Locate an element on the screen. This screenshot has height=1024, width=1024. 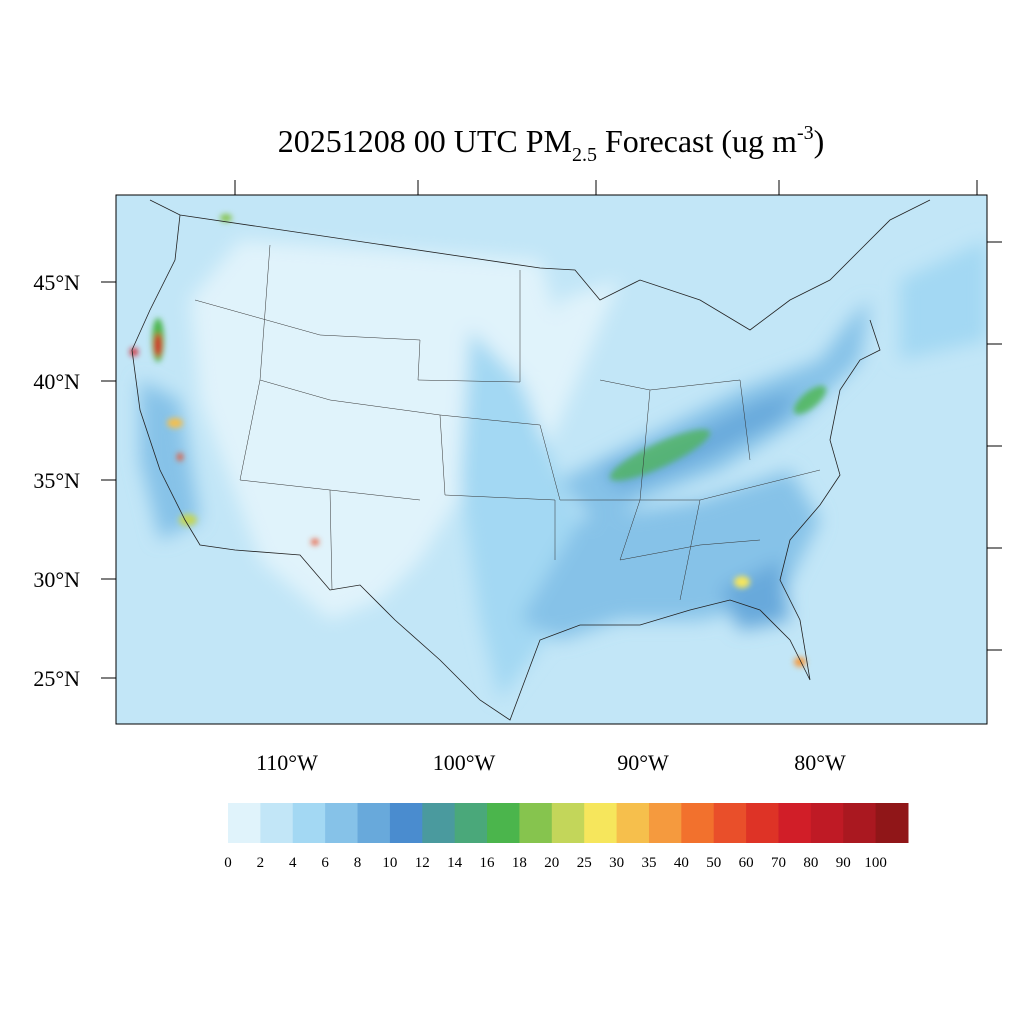
colorbar-label: 25 is located at coordinates (584, 863).